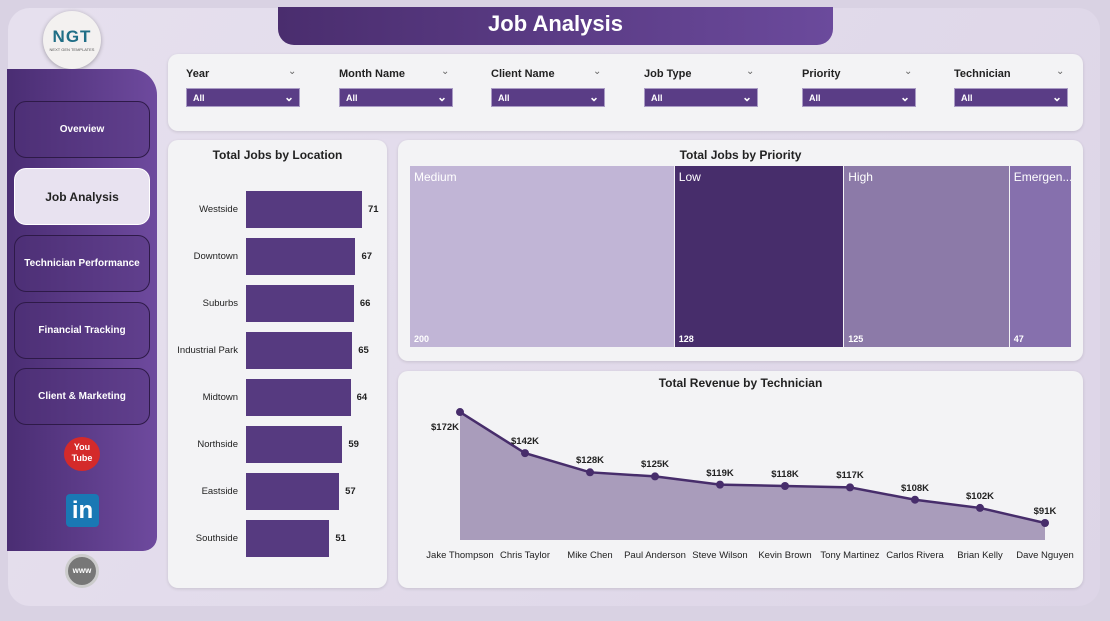  What do you see at coordinates (982, 74) in the screenshot?
I see `filter-label: Technician` at bounding box center [982, 74].